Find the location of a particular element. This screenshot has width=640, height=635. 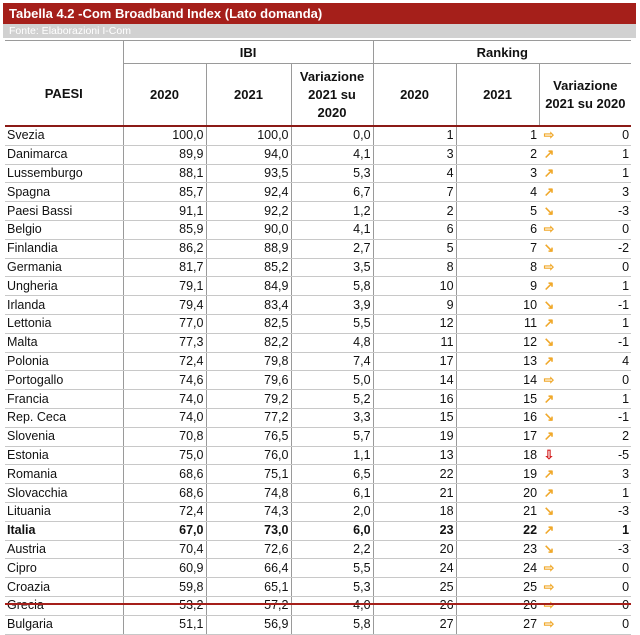

cell-rank-2021: 26 is located at coordinates (497, 606).